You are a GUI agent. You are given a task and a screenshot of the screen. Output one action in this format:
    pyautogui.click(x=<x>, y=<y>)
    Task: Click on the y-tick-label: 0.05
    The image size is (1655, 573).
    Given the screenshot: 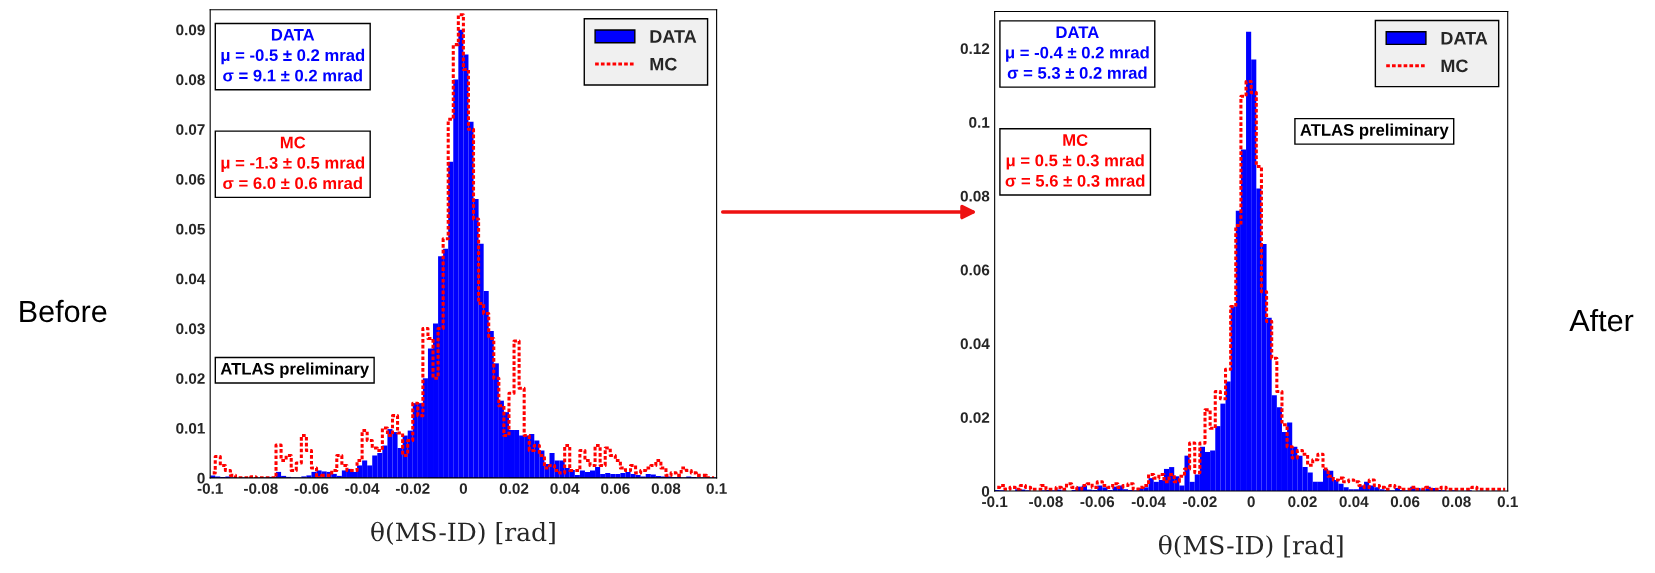 What is the action you would take?
    pyautogui.click(x=190, y=229)
    